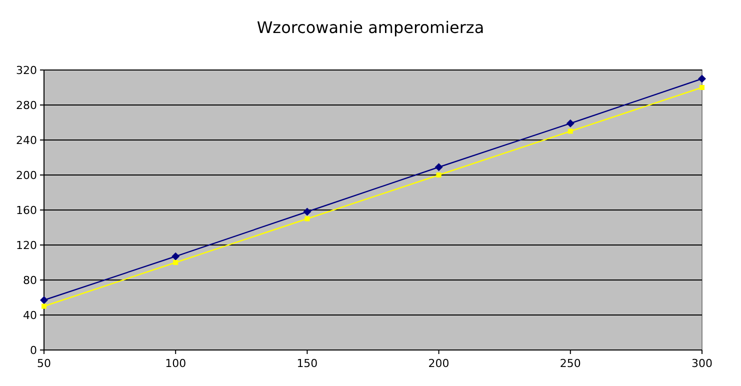 Image resolution: width=741 pixels, height=386 pixels. I want to click on y-tick-label: 280, so click(26, 105).